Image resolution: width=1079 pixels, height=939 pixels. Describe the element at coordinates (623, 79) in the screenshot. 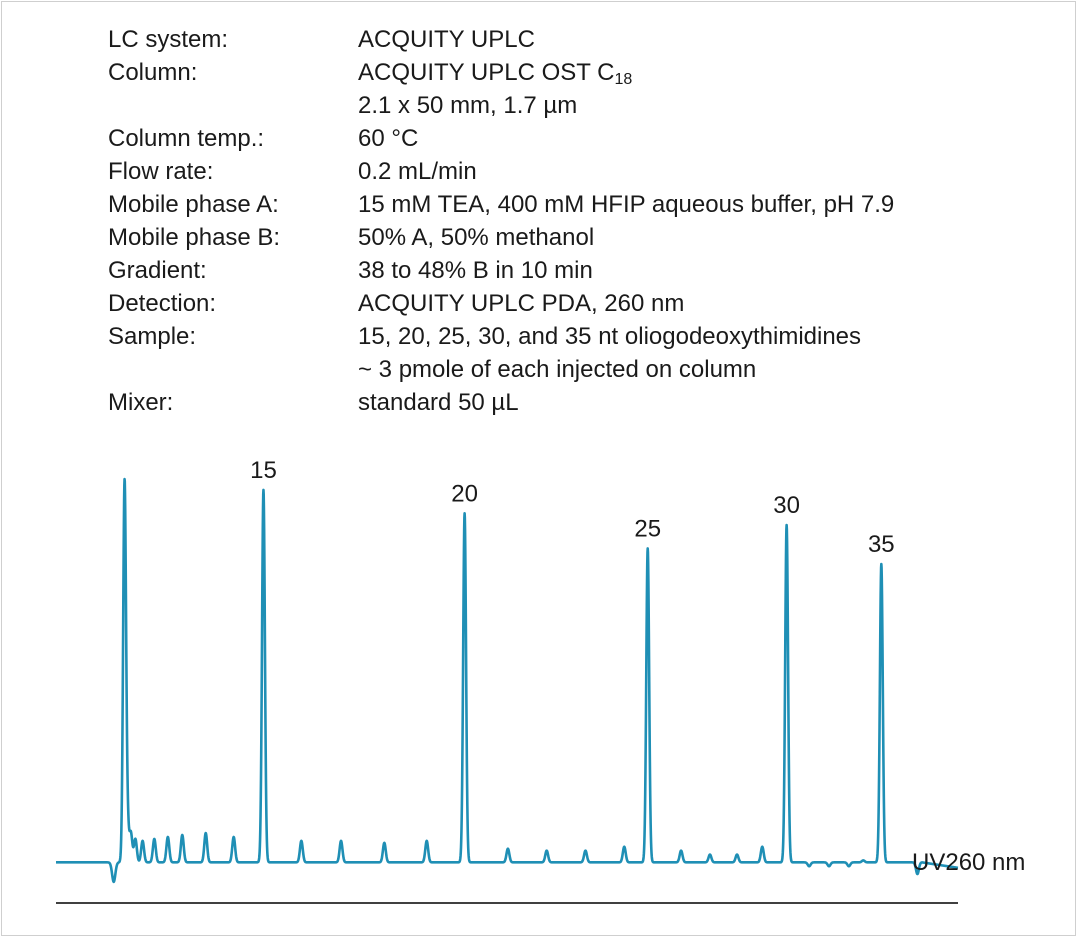

I see `condition-value-subscript: 18` at that location.